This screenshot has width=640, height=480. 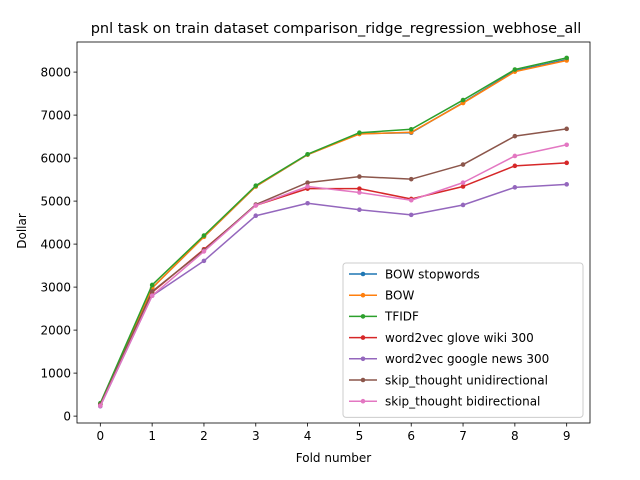 What do you see at coordinates (459, 338) in the screenshot?
I see `legend-label: word2vec glove wiki 300` at bounding box center [459, 338].